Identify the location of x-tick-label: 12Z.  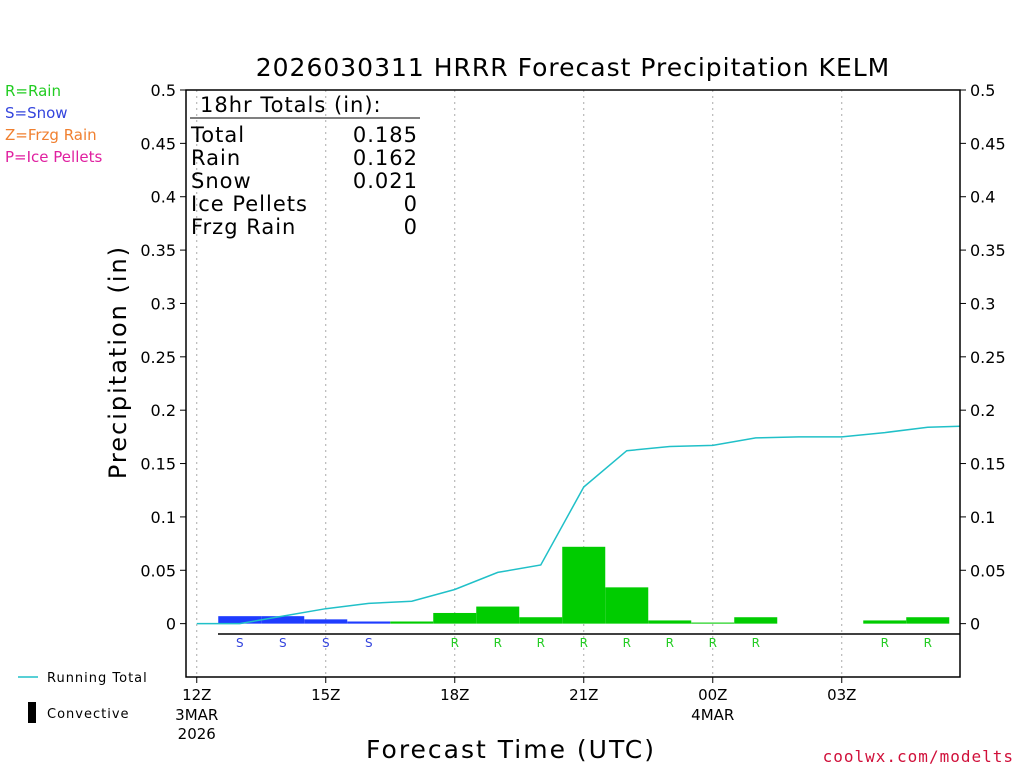
(196, 695).